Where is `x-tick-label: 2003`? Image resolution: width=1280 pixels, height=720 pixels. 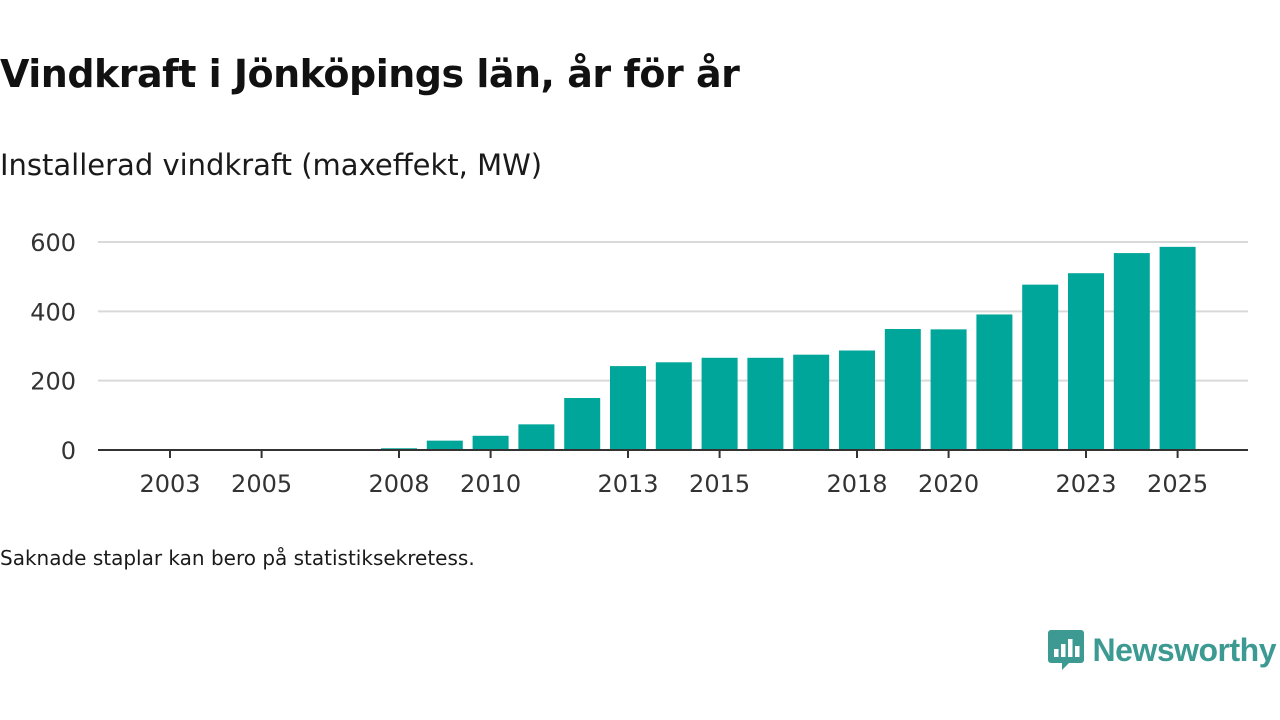 x-tick-label: 2003 is located at coordinates (169, 484).